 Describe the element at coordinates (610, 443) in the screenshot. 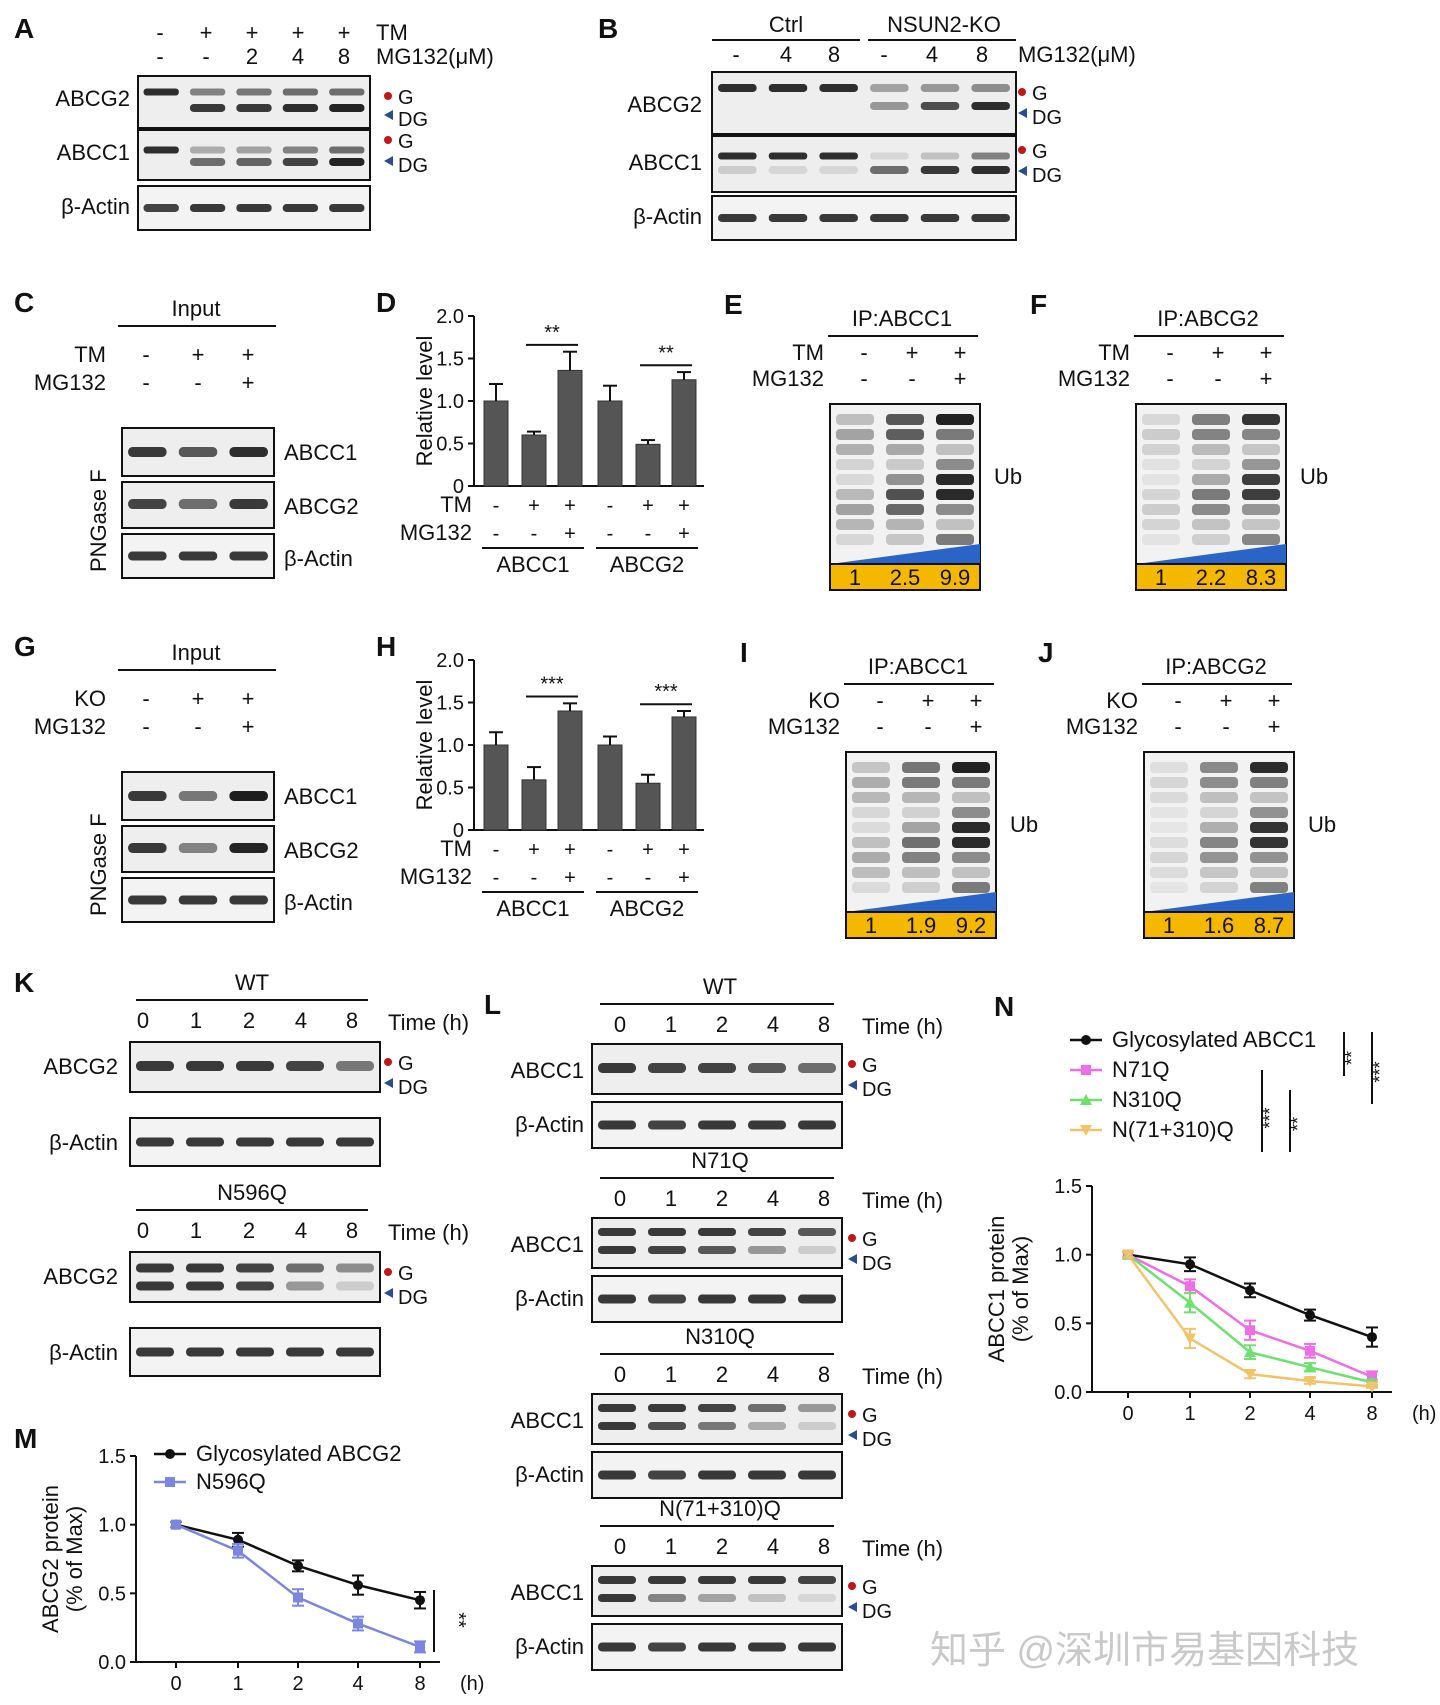

I see `d-bar` at that location.